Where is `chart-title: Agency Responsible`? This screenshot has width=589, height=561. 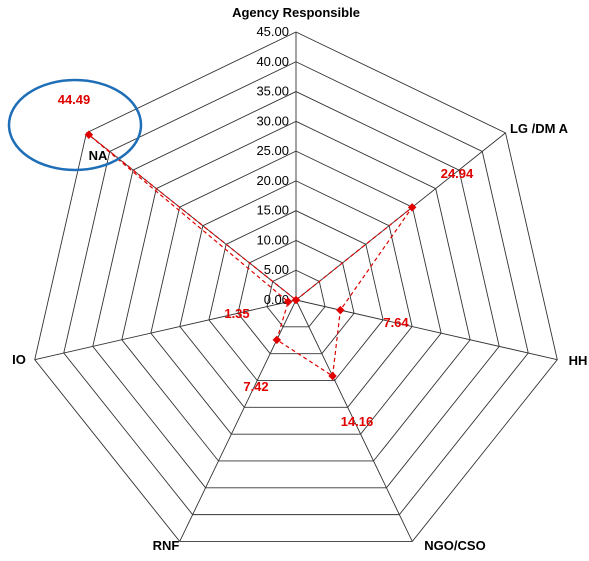 chart-title: Agency Responsible is located at coordinates (296, 12).